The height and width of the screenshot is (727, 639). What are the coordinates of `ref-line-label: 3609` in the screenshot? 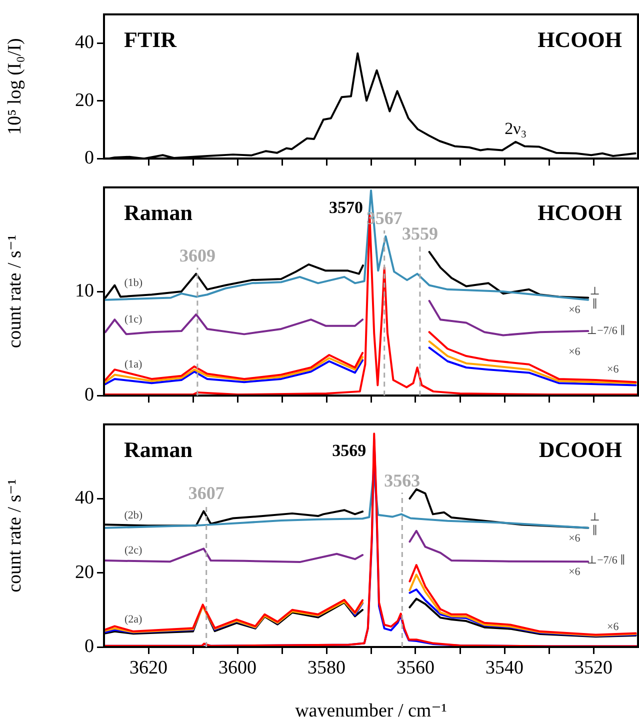 It's located at (197, 255).